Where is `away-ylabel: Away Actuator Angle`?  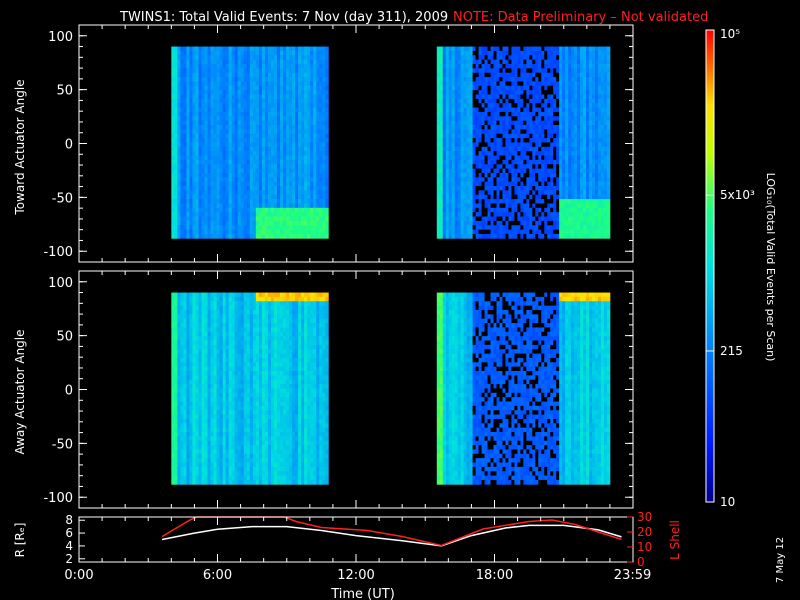 away-ylabel: Away Actuator Angle is located at coordinates (20, 391).